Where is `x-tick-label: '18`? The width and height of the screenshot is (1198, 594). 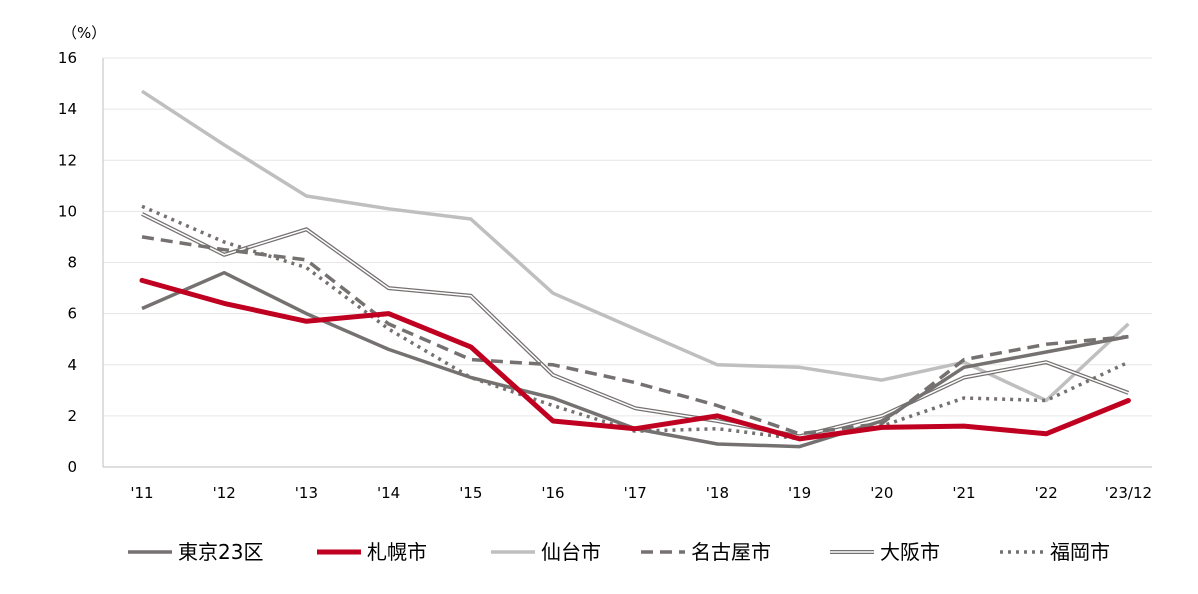
x-tick-label: '18 is located at coordinates (717, 493).